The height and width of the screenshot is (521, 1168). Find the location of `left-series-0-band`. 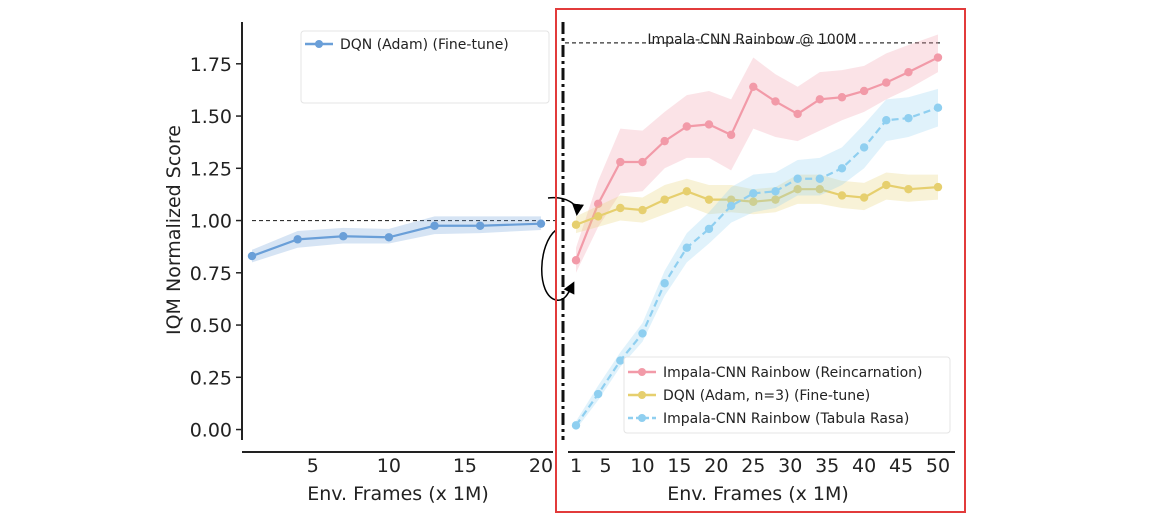

left-series-0-band is located at coordinates (396, 239).